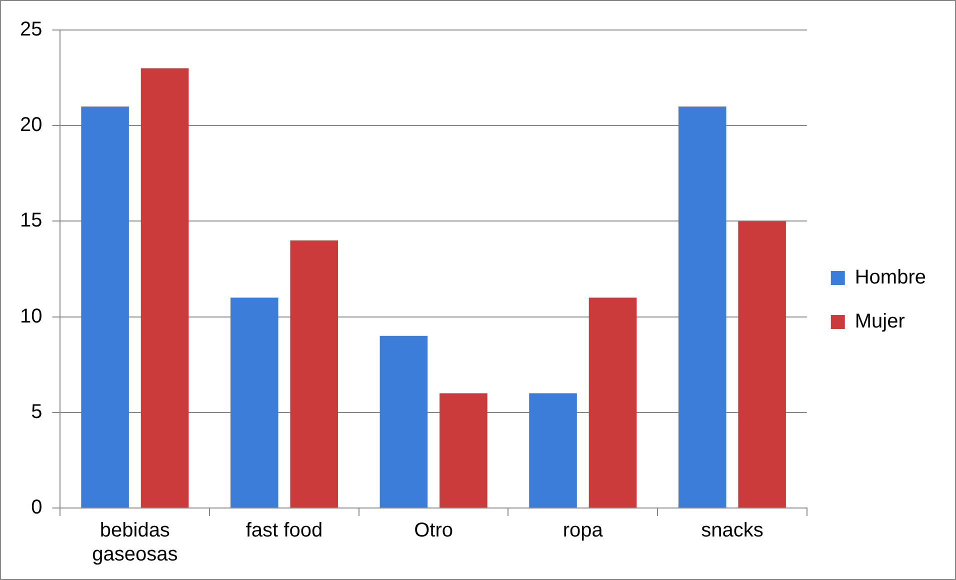 The width and height of the screenshot is (956, 580). Describe the element at coordinates (31, 125) in the screenshot. I see `y-tick-label: 20` at that location.